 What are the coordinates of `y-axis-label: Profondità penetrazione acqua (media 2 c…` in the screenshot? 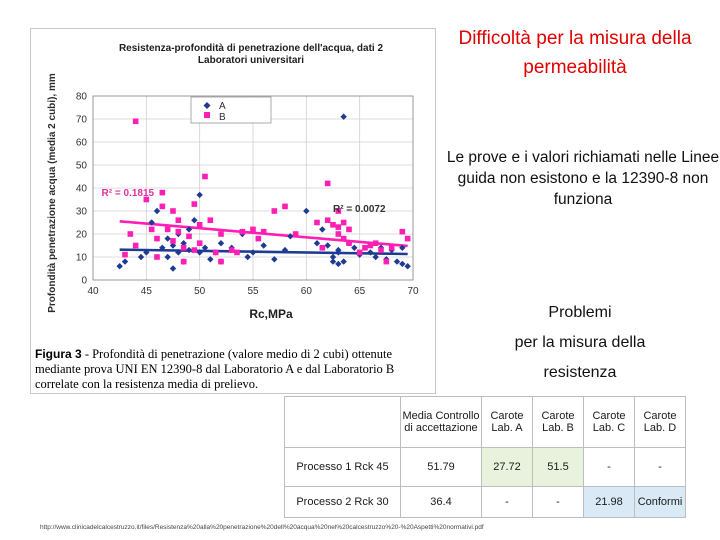 It's located at (52, 193).